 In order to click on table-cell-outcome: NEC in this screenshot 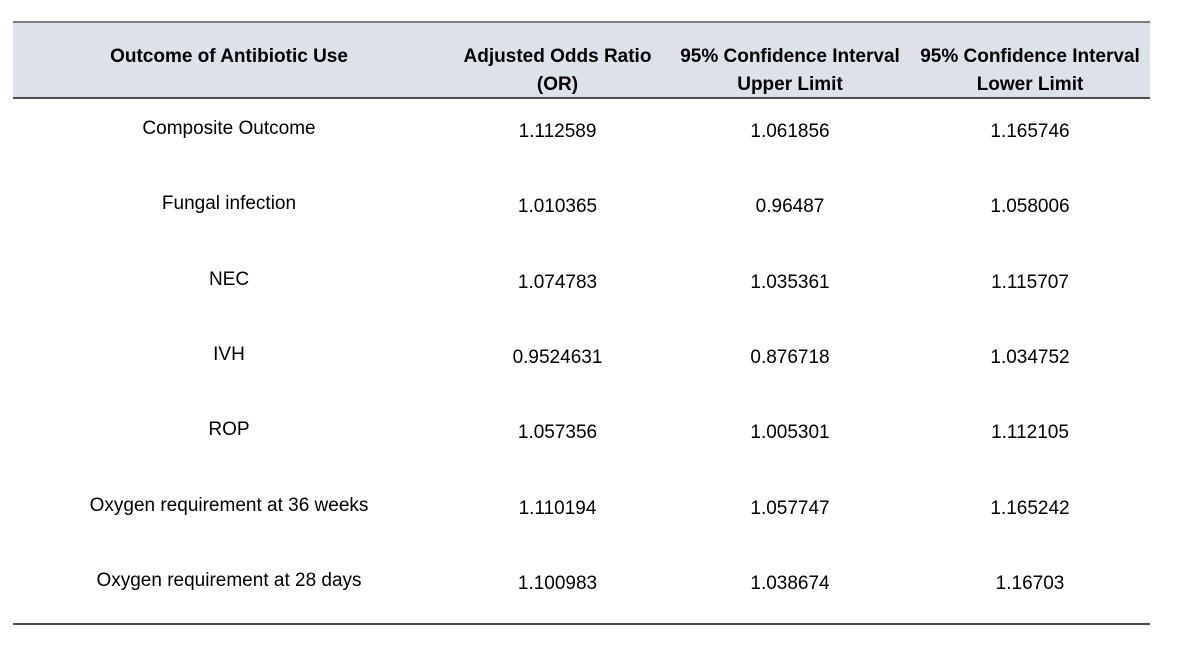, I will do `click(229, 279)`.